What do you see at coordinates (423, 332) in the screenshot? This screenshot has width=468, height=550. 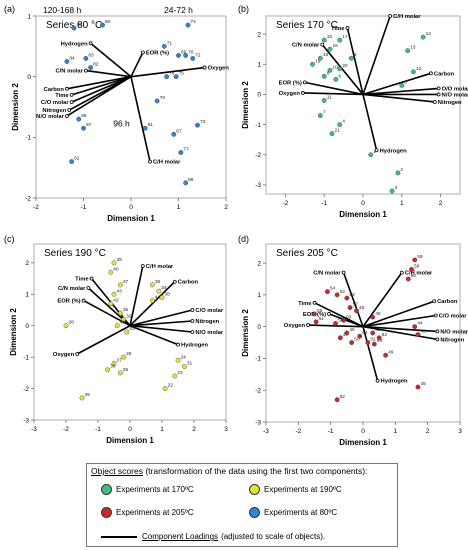 I see `point-label: 43` at bounding box center [423, 332].